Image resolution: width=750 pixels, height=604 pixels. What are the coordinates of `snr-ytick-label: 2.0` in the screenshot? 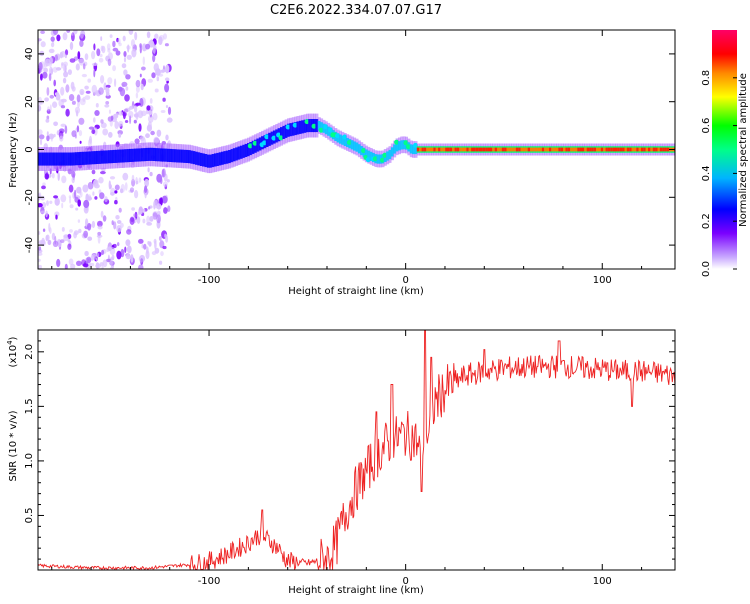 It's located at (29, 352).